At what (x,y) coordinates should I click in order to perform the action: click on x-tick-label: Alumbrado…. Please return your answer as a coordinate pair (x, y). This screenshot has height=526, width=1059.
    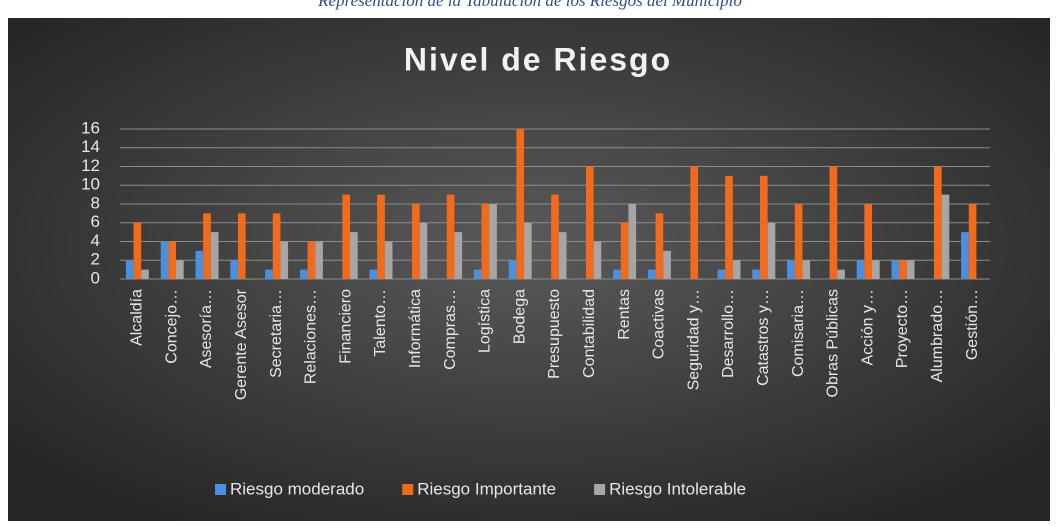
    Looking at the image, I should click on (937, 335).